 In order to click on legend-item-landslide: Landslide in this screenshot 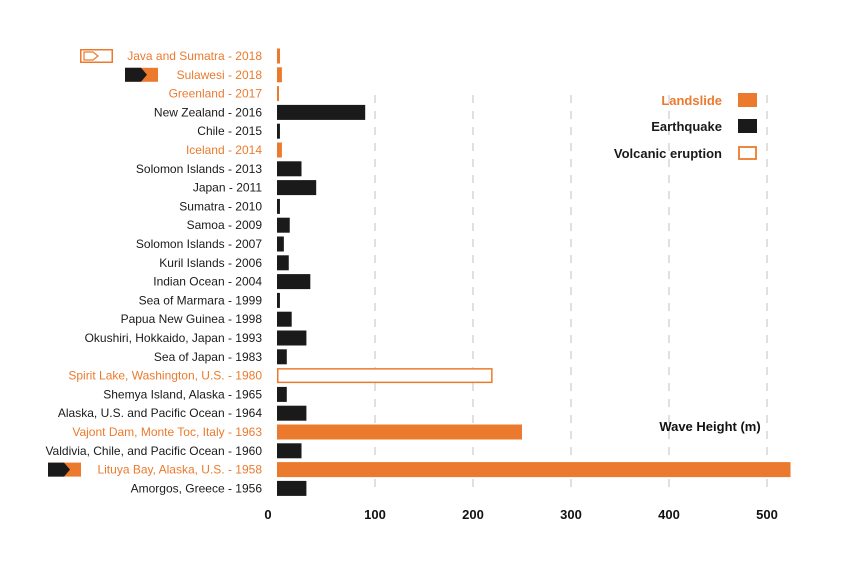, I will do `click(709, 100)`.